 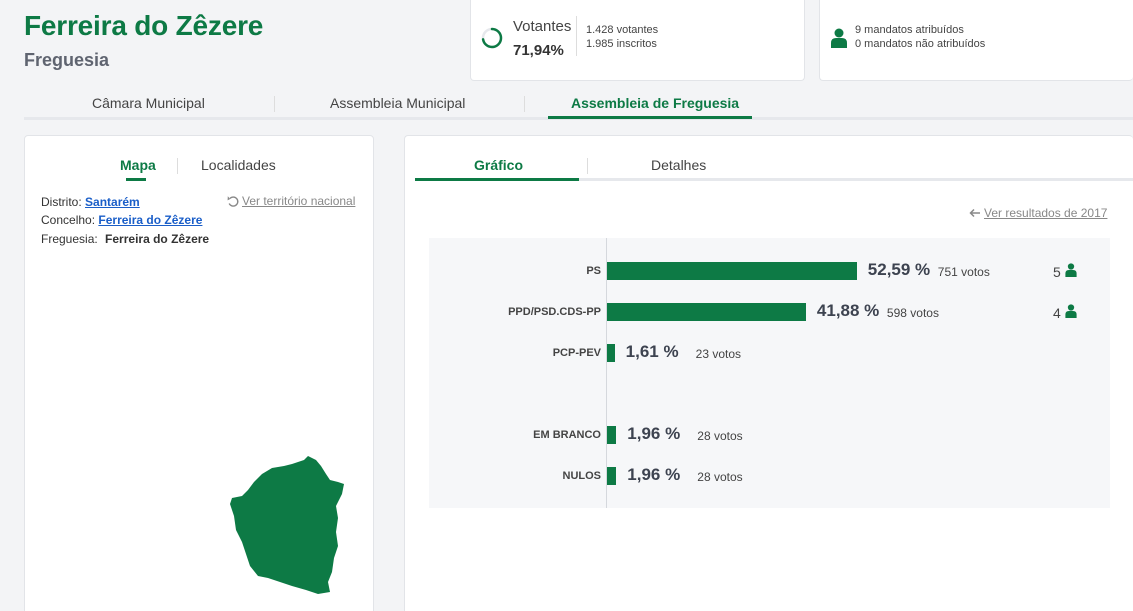 What do you see at coordinates (233, 201) in the screenshot?
I see `undo-icon` at bounding box center [233, 201].